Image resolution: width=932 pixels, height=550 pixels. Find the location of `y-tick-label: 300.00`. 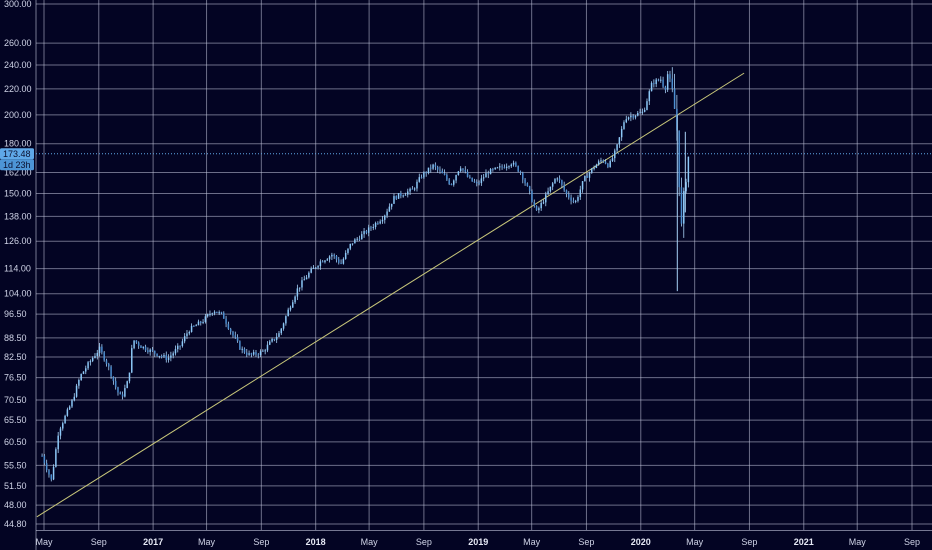

y-tick-label: 300.00 is located at coordinates (18, 4).